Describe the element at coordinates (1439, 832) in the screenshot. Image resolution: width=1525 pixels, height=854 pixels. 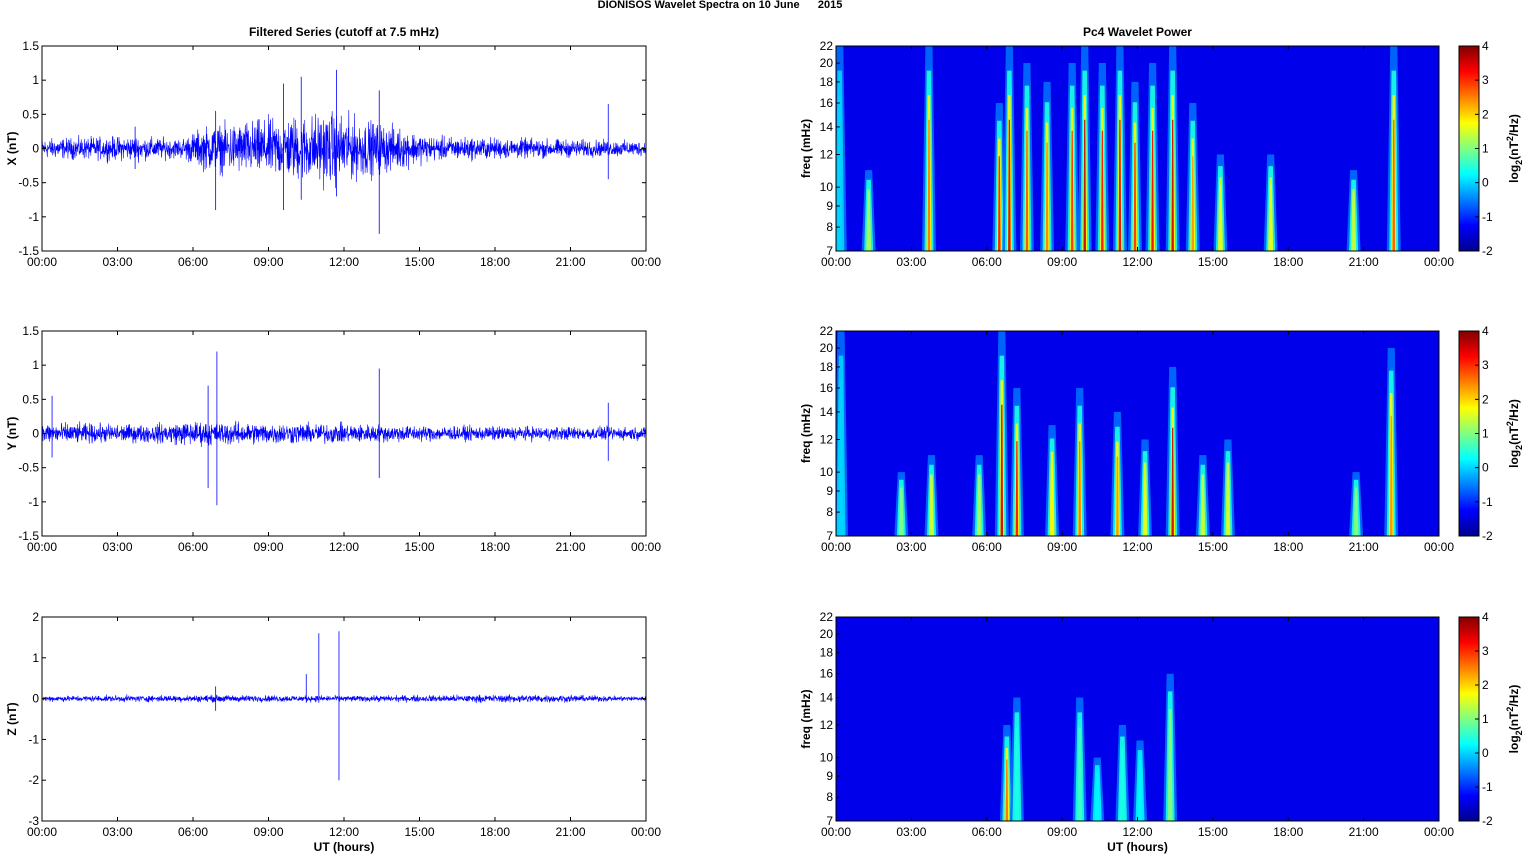
I see `wavelet-z-xtick-label: 00:00` at that location.